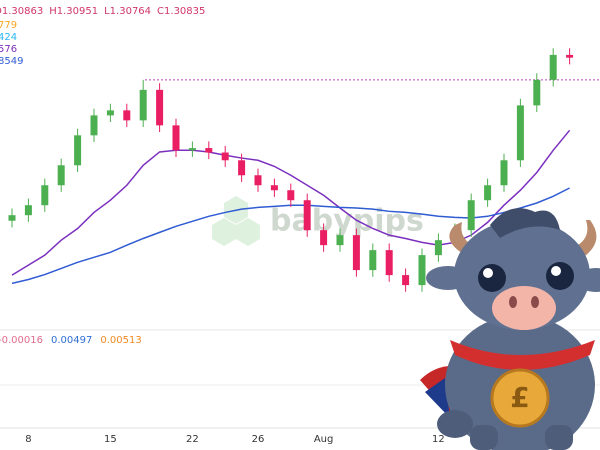  I want to click on right-ear, so click(588, 280).